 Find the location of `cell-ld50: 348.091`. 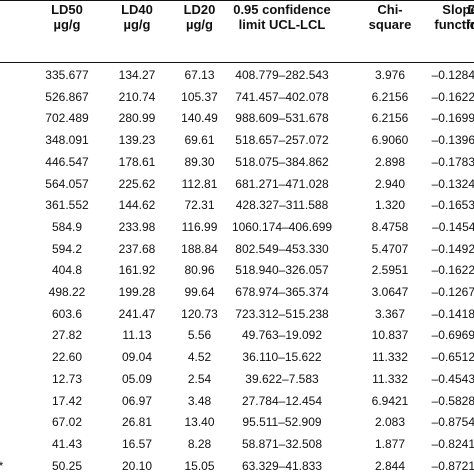

cell-ld50: 348.091 is located at coordinates (67, 140).